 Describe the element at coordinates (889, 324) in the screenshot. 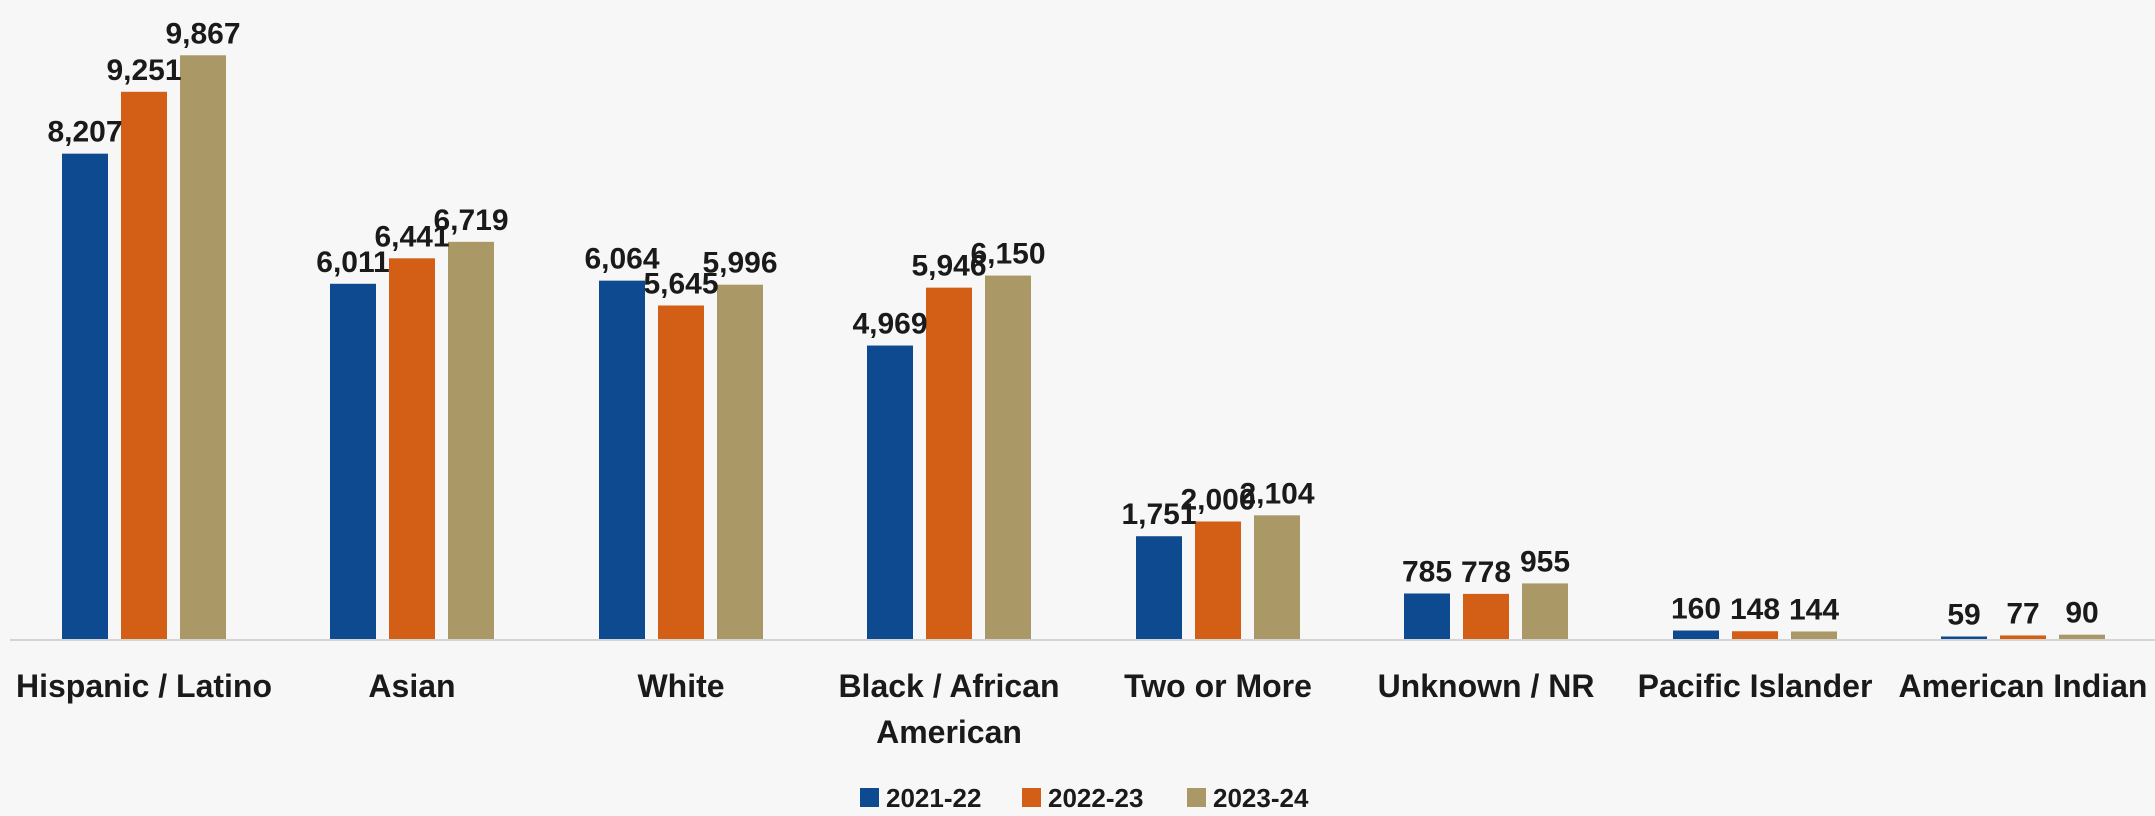

I see `data-label-2021-22-3: 4,969` at that location.